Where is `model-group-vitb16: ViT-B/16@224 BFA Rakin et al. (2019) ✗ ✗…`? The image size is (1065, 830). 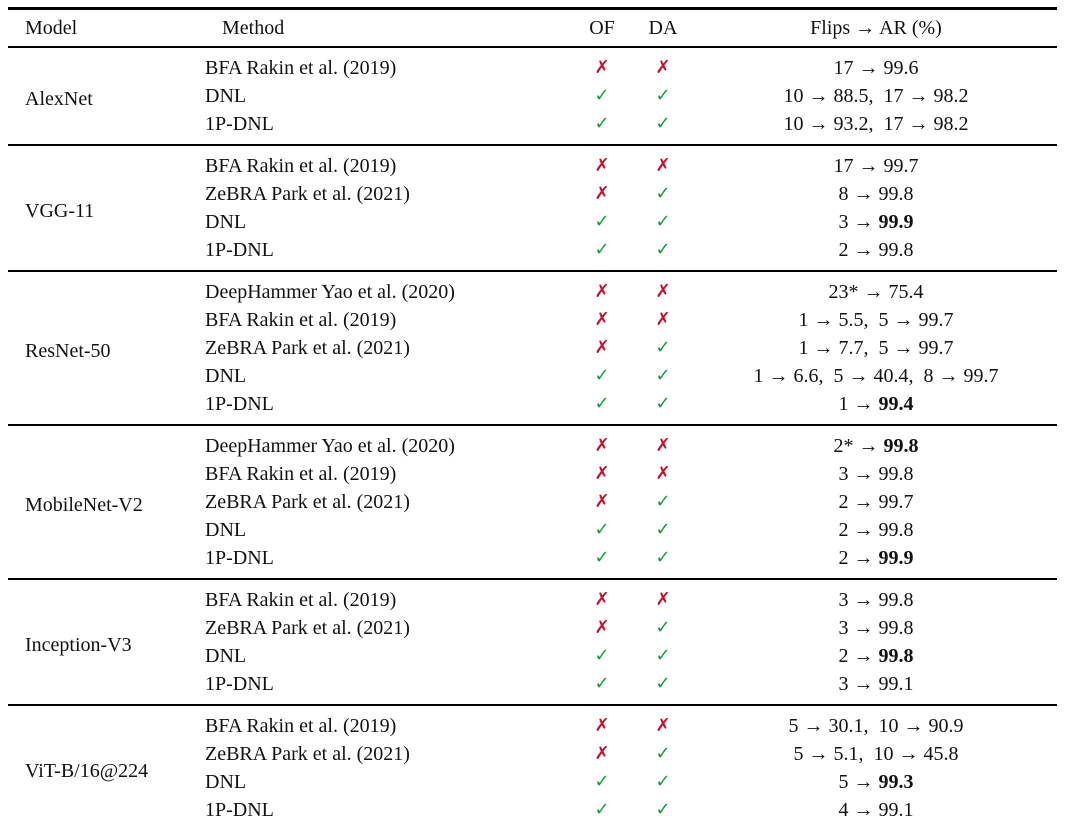
model-group-vitb16: ViT-B/16@224 BFA Rakin et al. (2019) ✗ ✗… is located at coordinates (532, 767).